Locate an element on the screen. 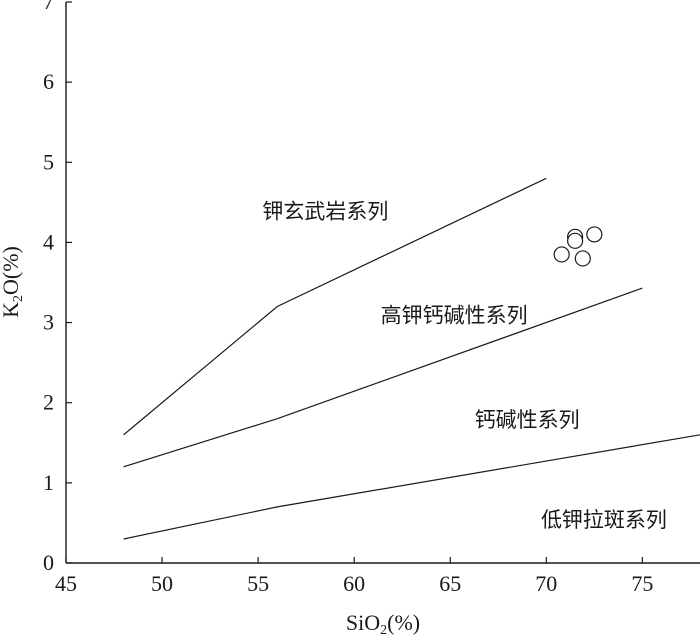  y-tick-label: 5 is located at coordinates (48, 161).